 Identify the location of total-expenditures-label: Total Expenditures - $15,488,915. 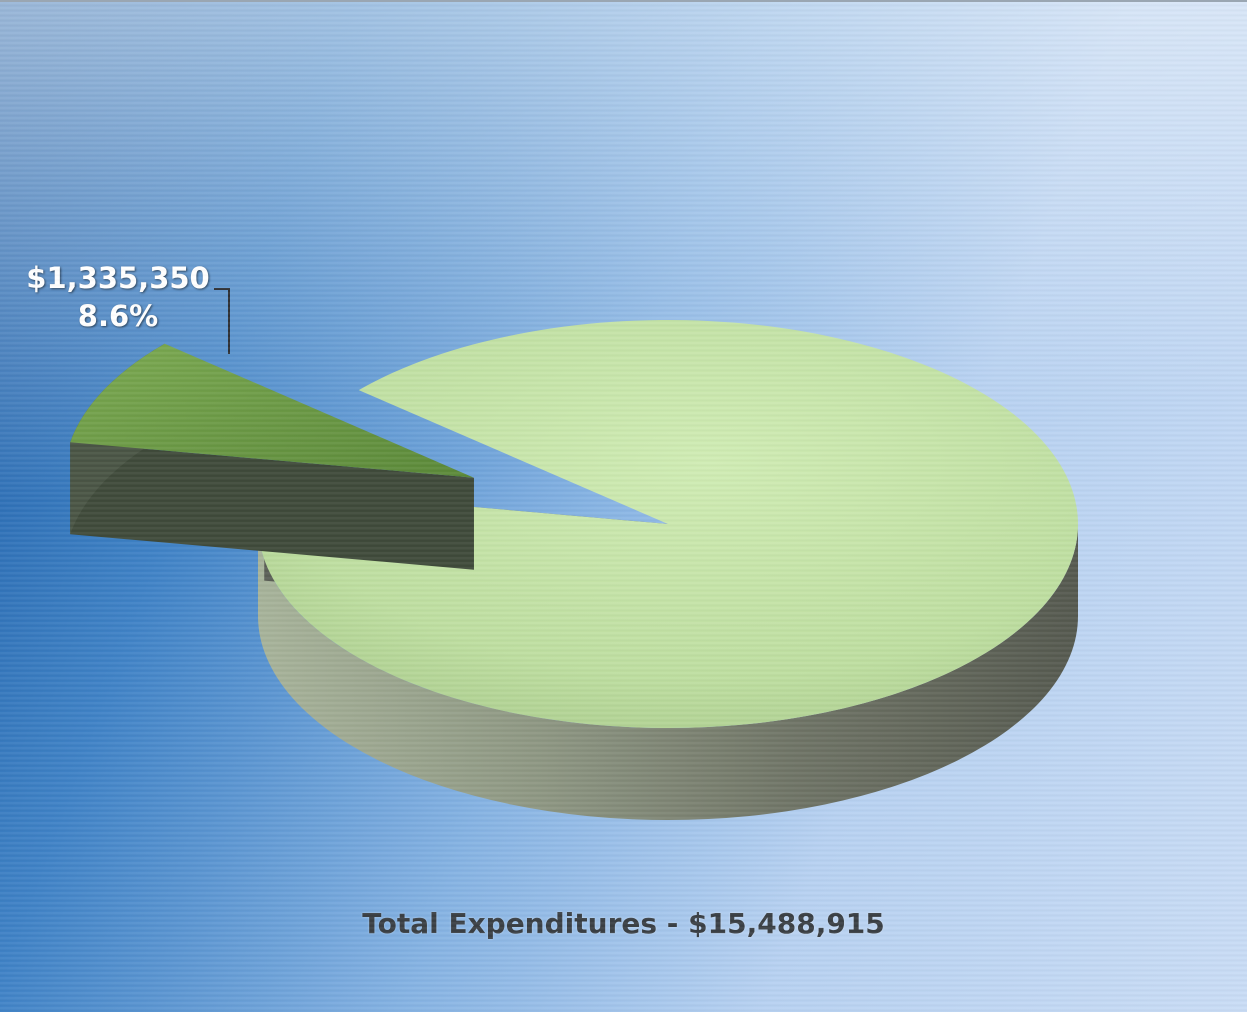
(623, 923).